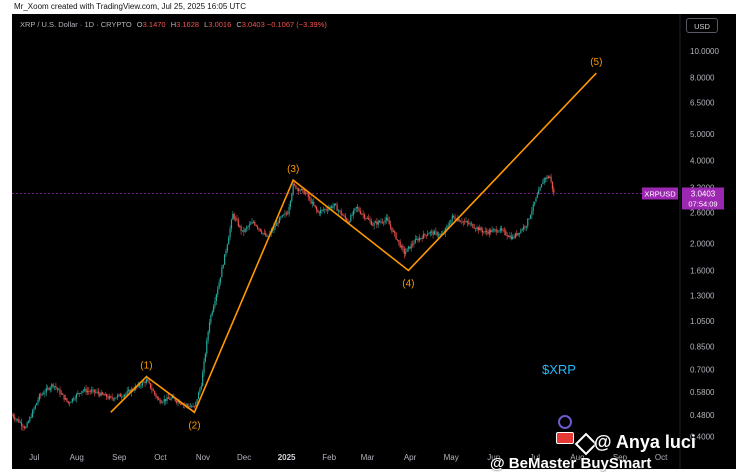  I want to click on y-tick-label: 5.0000, so click(702, 134).